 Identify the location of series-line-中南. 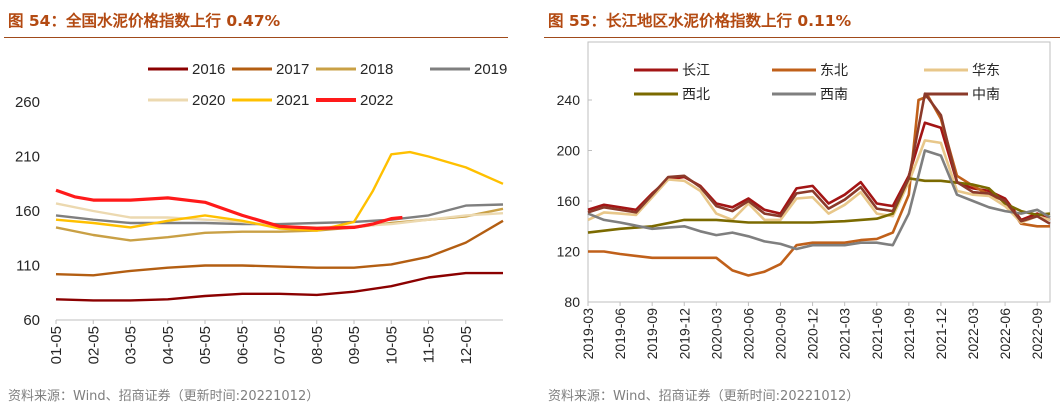
(819, 158).